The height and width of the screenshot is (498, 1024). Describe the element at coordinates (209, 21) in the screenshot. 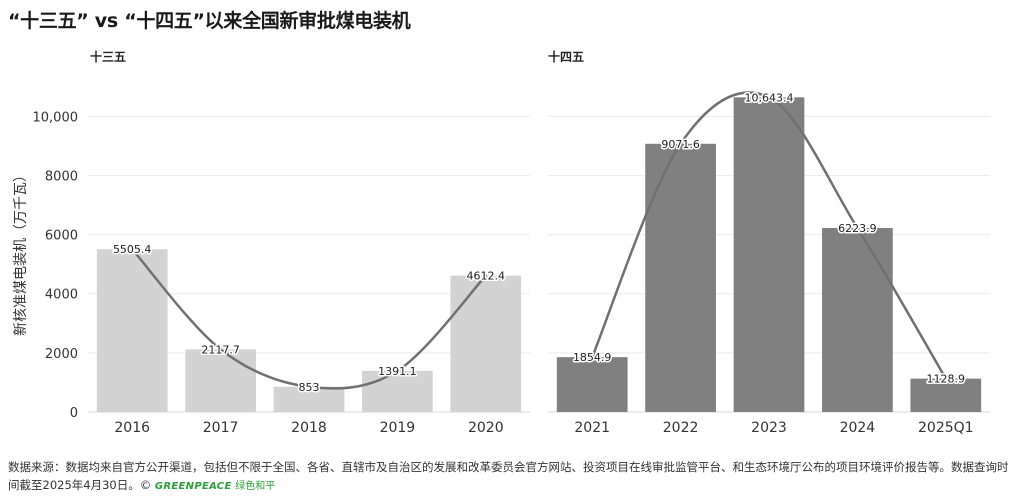

I see `chart-title: “十三五” vs “十四五”以来全国新审批煤电装机` at that location.